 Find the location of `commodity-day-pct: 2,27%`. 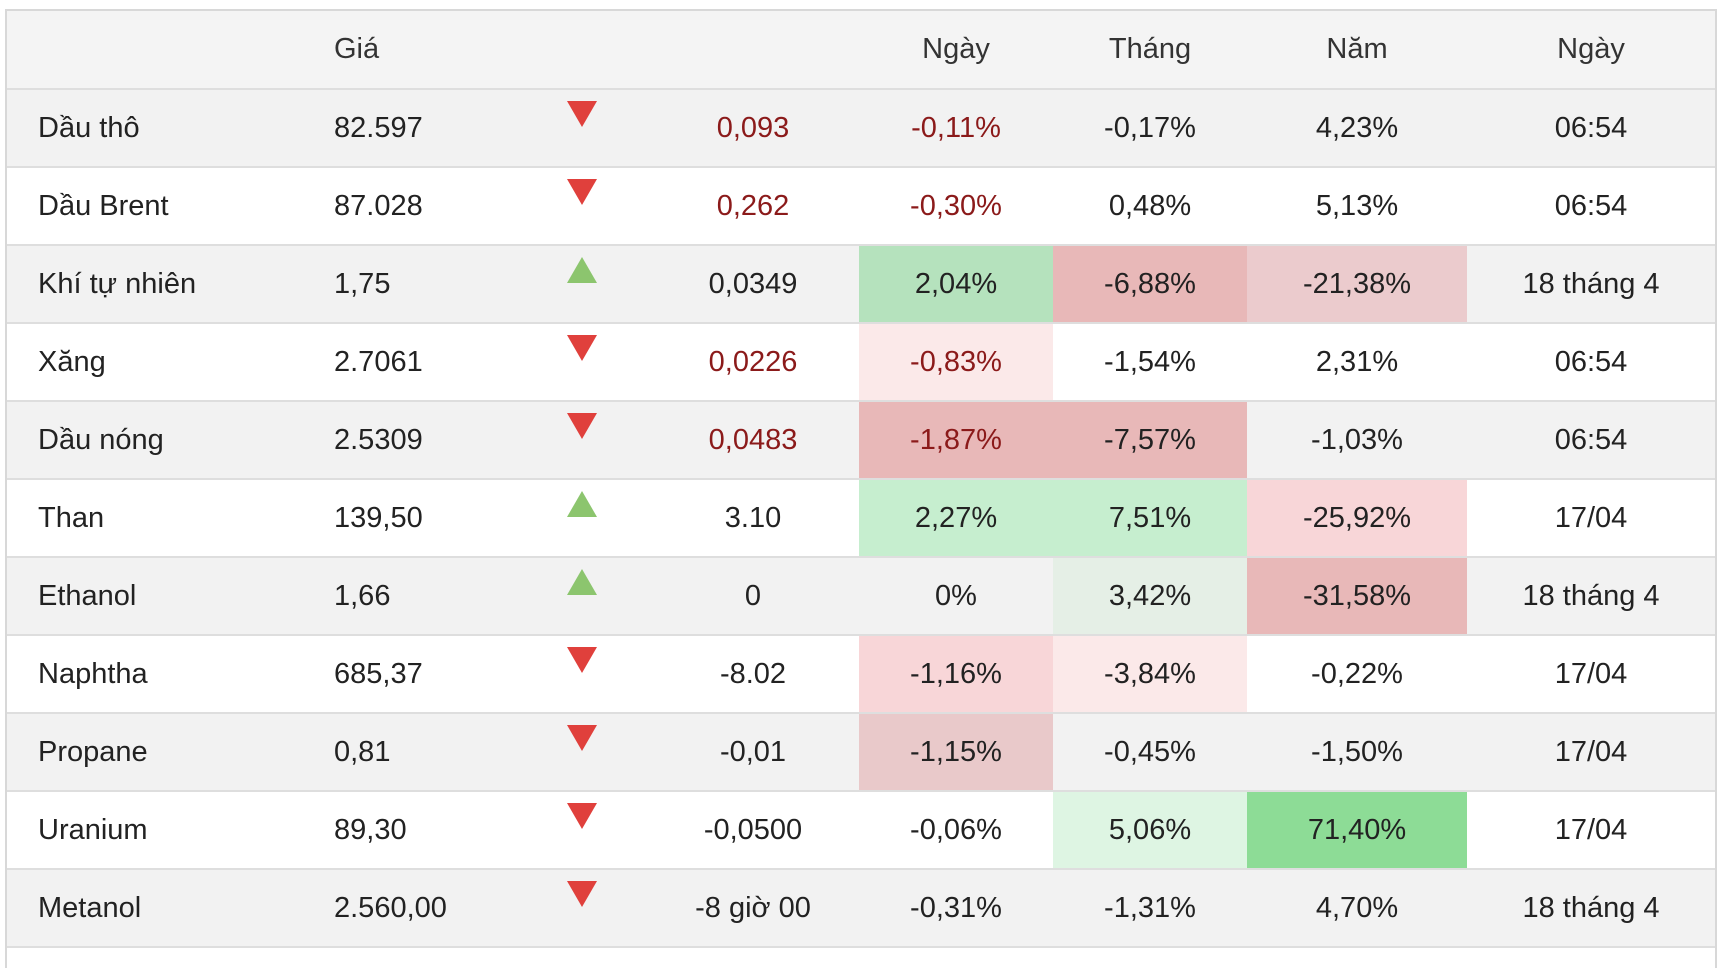

commodity-day-pct: 2,27% is located at coordinates (956, 518).